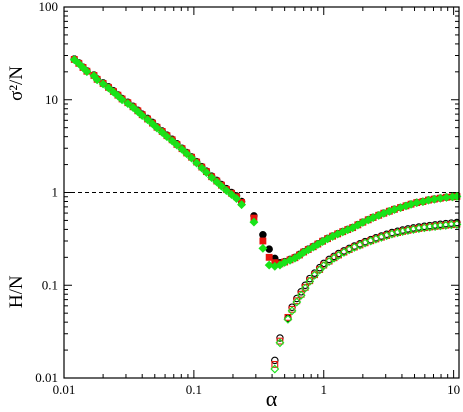  Describe the element at coordinates (50, 284) in the screenshot. I see `y-tick-label: 0.1` at that location.